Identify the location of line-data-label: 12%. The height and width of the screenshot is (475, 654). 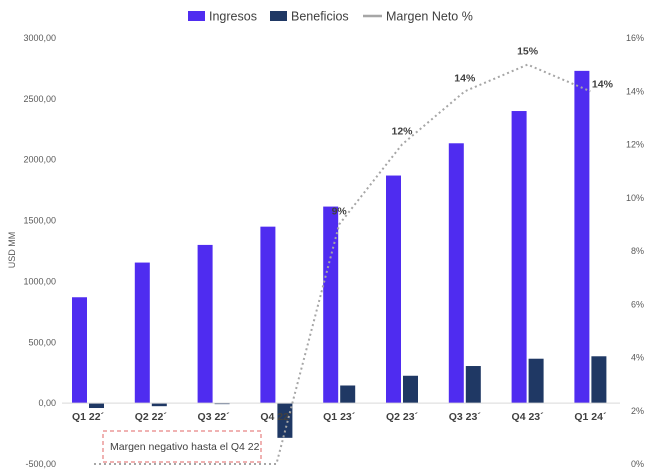
(402, 132).